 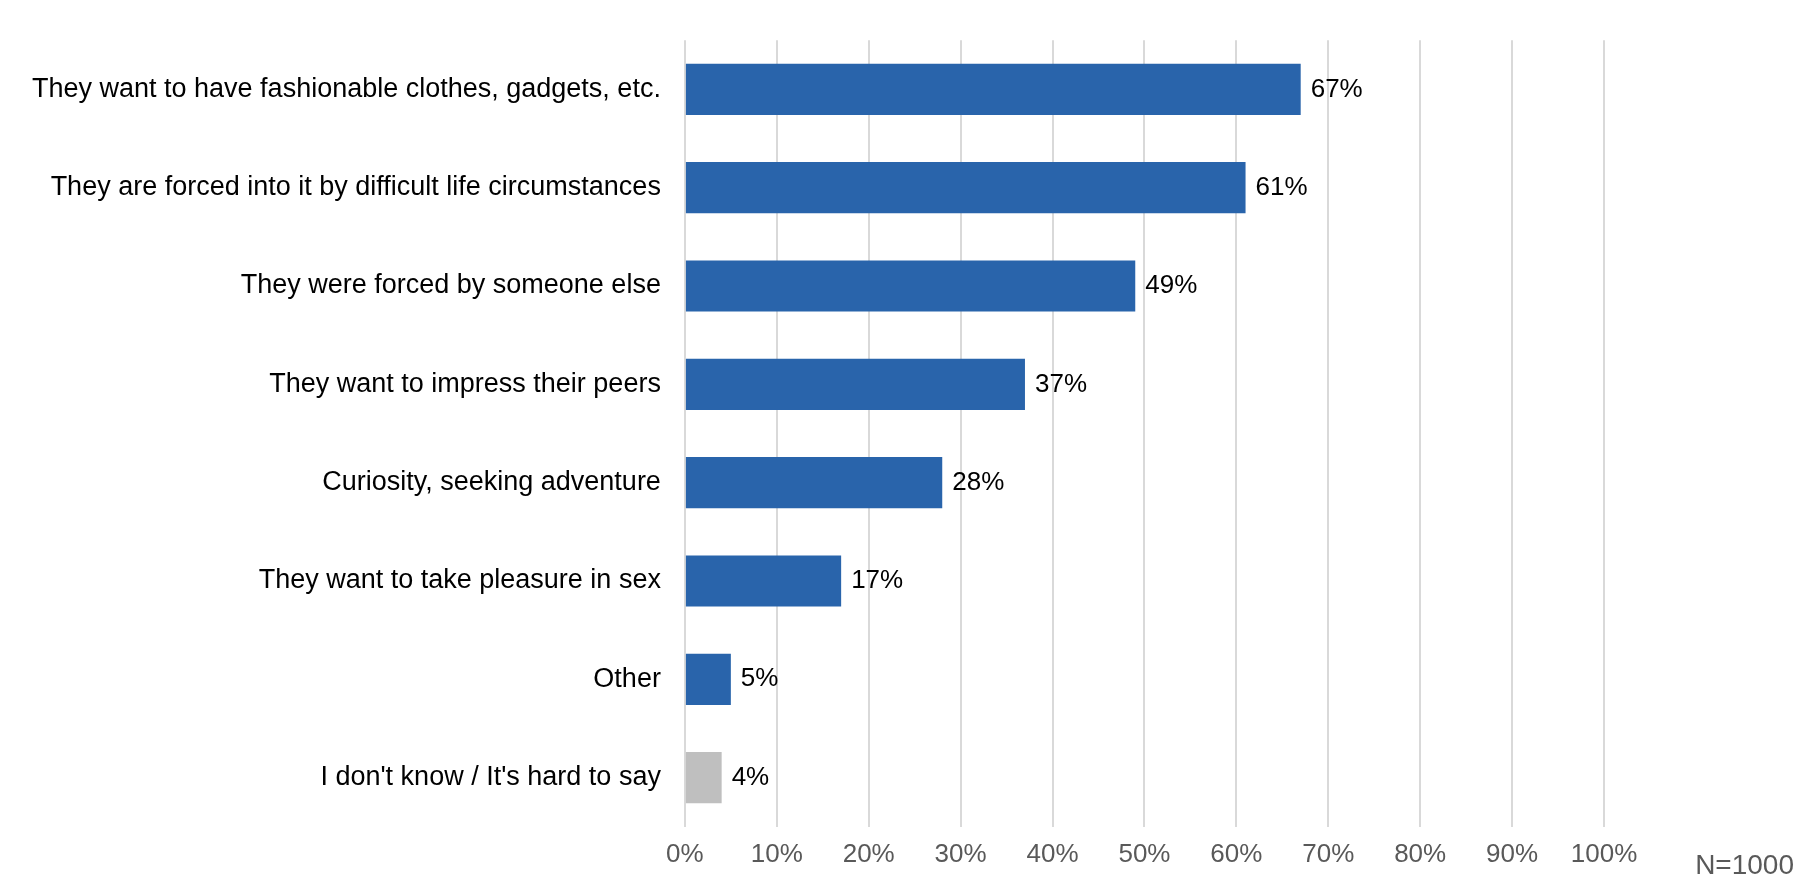 I want to click on data-label: 4%, so click(x=750, y=775).